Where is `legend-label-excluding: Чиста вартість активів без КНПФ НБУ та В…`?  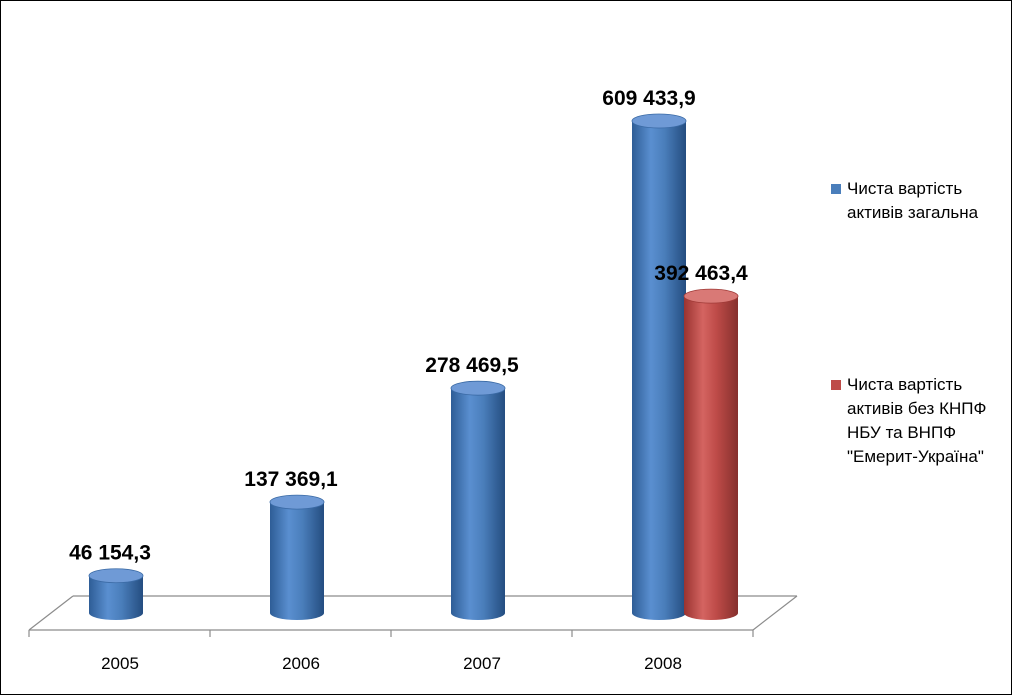
legend-label-excluding: Чиста вартість активів без КНПФ НБУ та В… is located at coordinates (917, 420).